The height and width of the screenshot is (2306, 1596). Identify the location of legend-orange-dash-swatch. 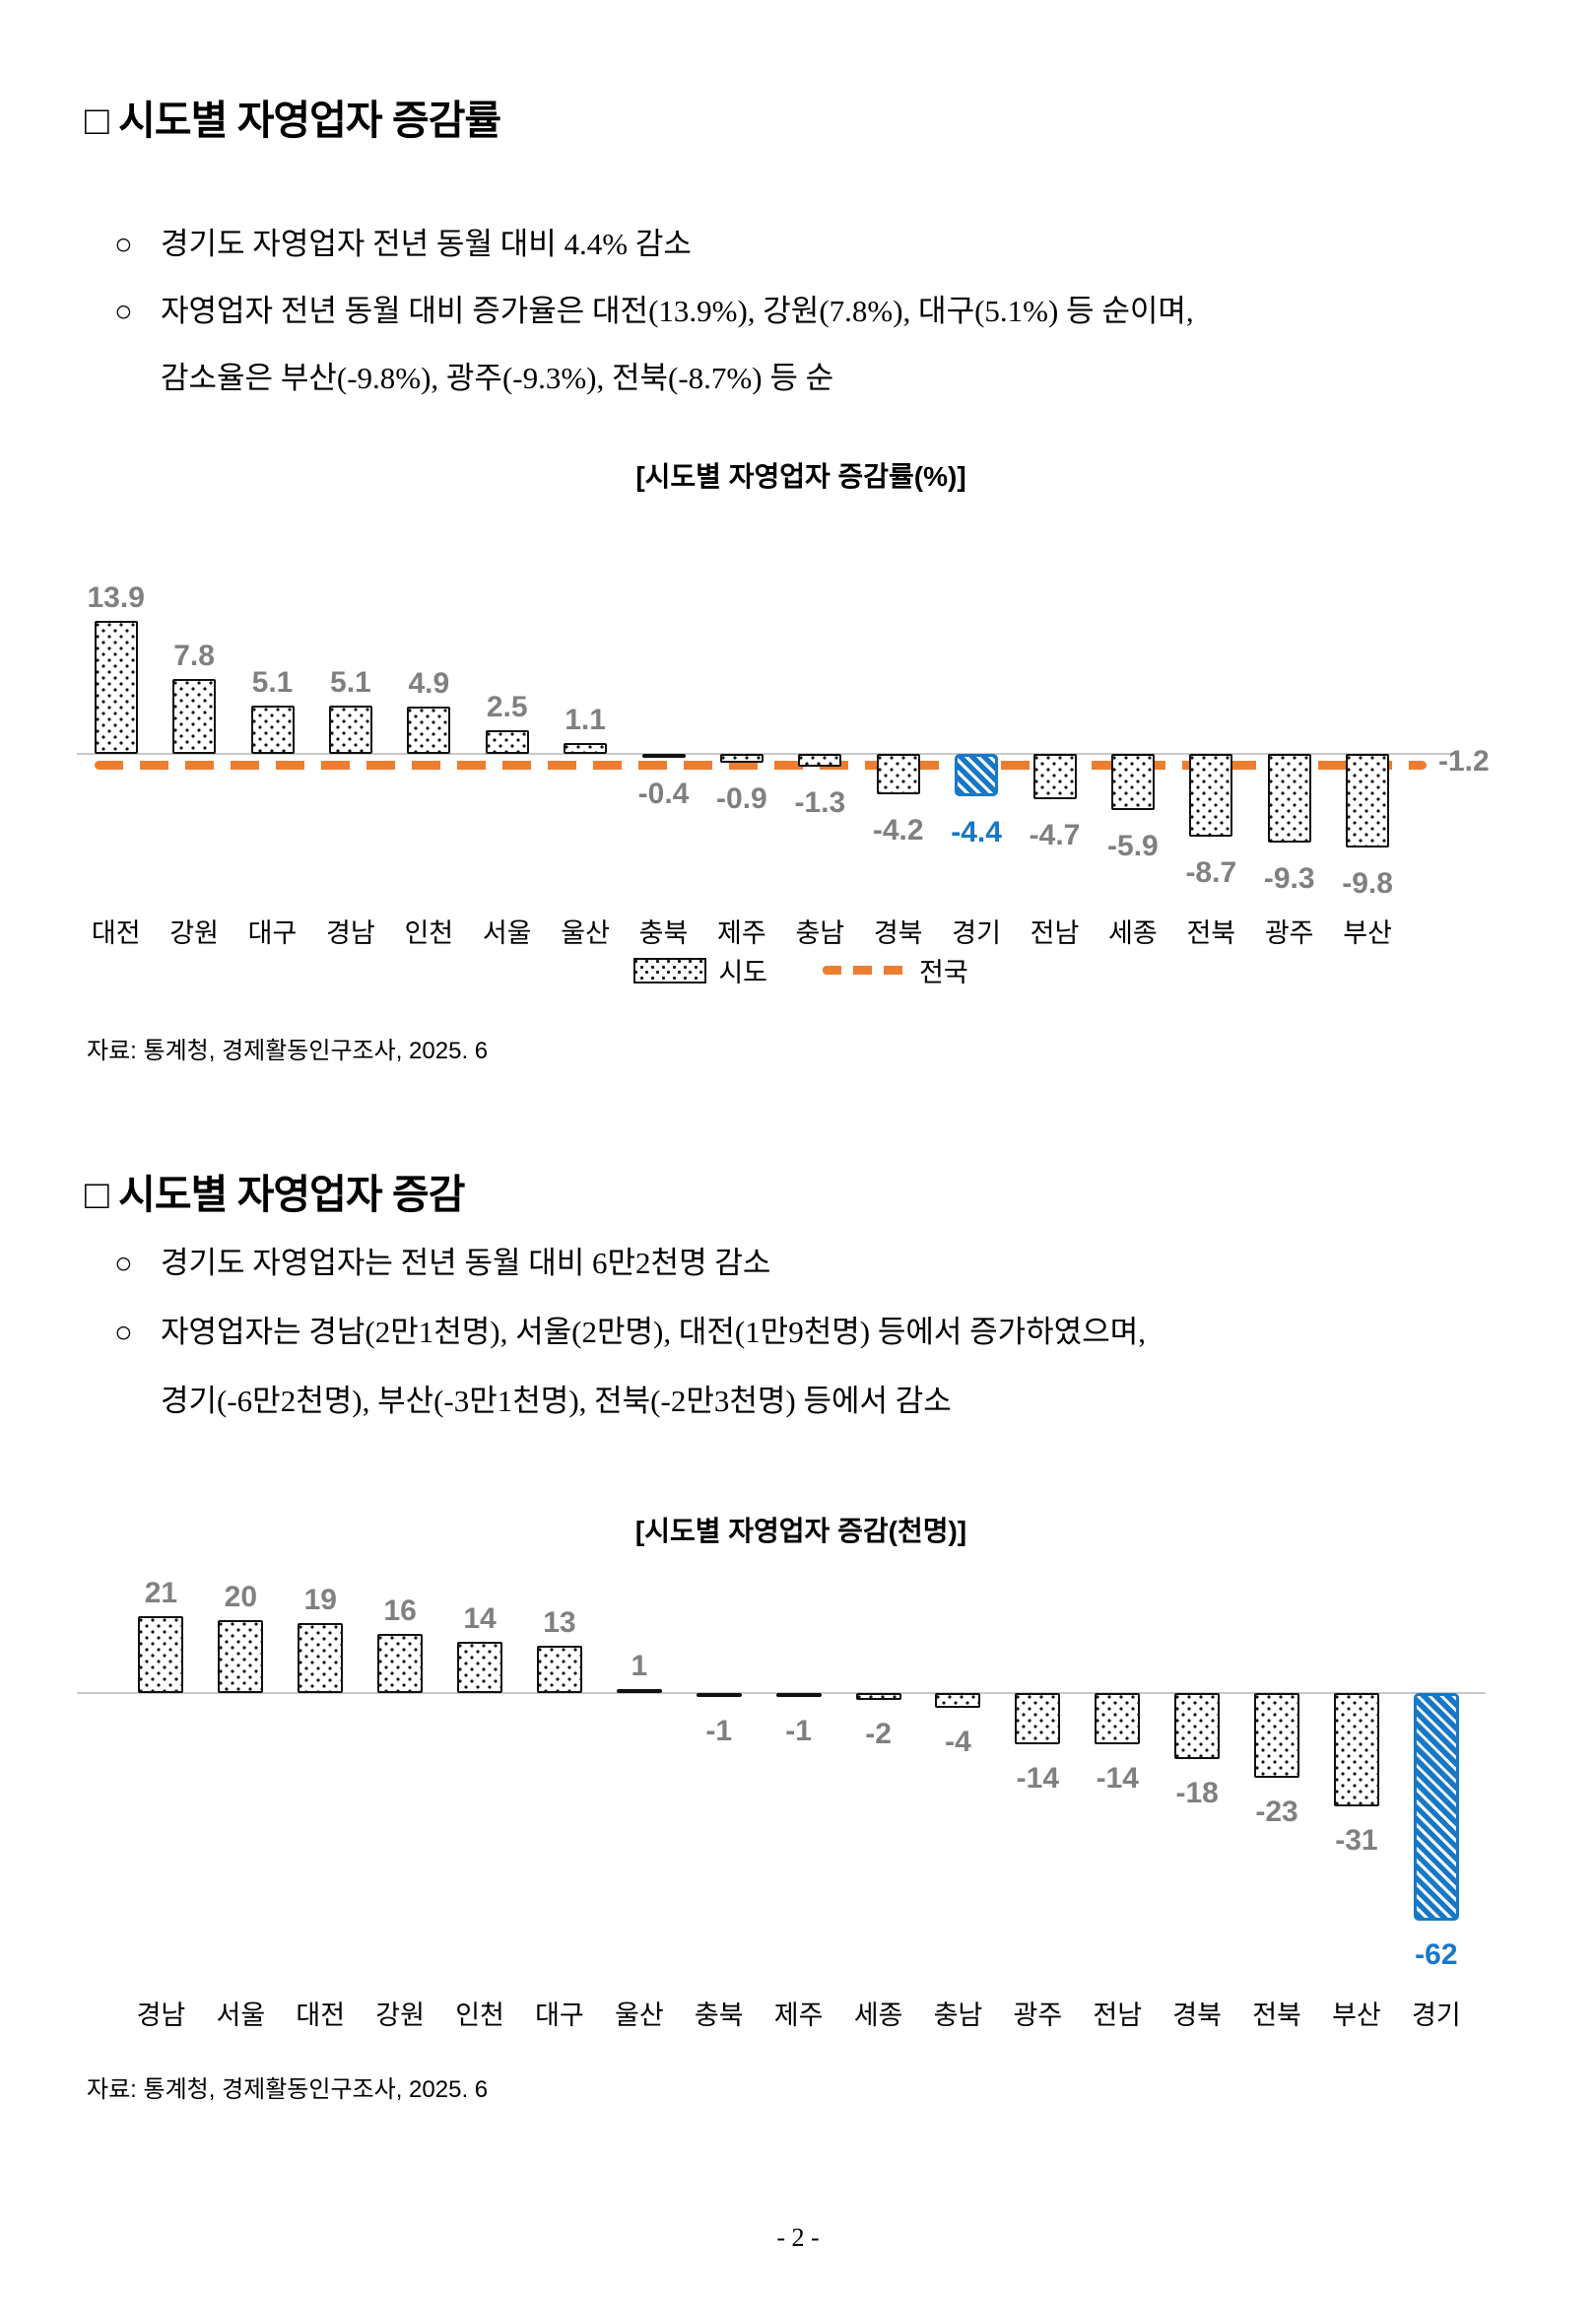
(865, 971).